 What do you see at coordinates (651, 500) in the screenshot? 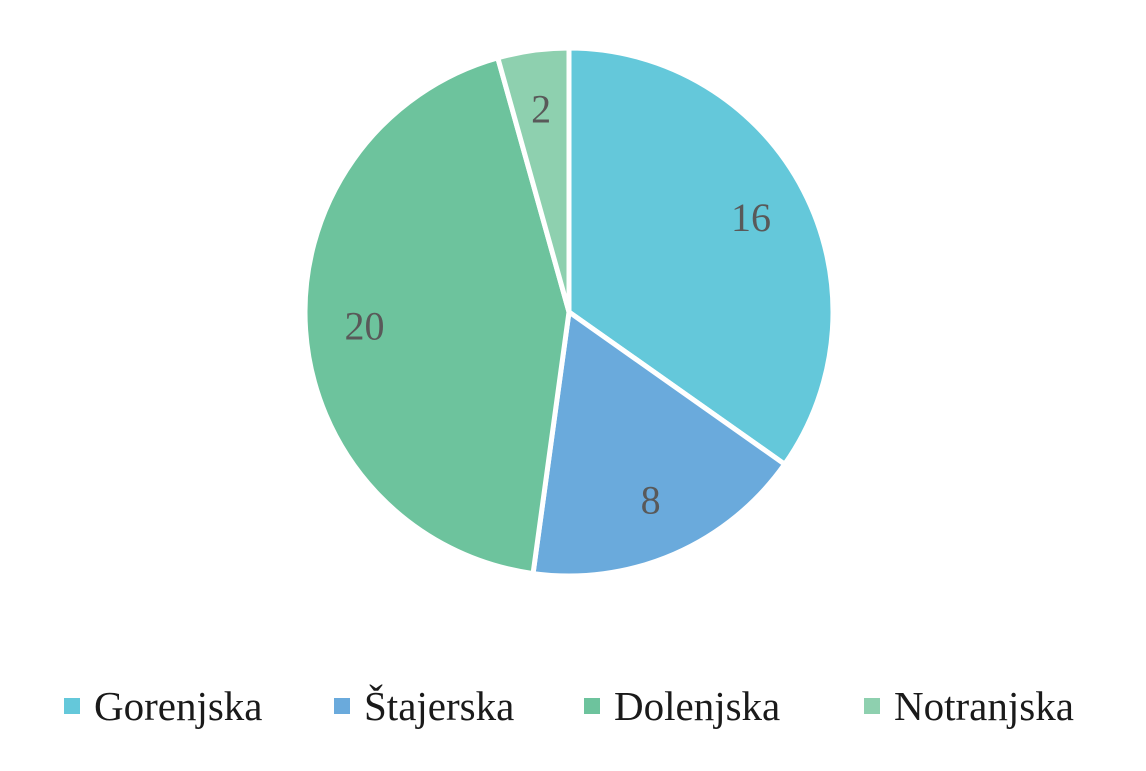
I see `data-label-stajerska: 8` at bounding box center [651, 500].